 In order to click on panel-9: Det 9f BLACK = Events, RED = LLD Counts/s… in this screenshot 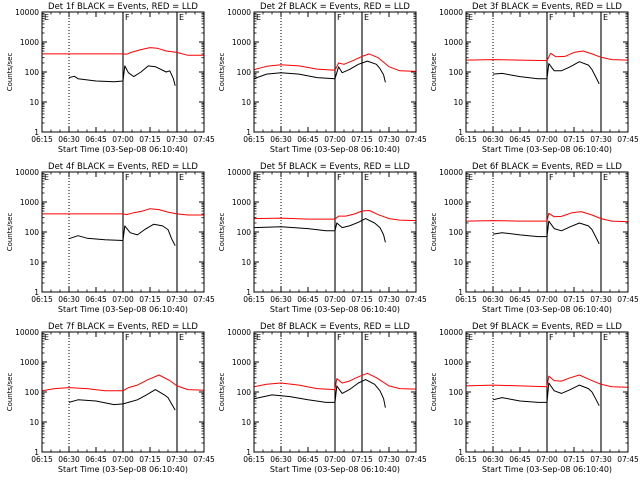, I will do `click(534, 398)`.